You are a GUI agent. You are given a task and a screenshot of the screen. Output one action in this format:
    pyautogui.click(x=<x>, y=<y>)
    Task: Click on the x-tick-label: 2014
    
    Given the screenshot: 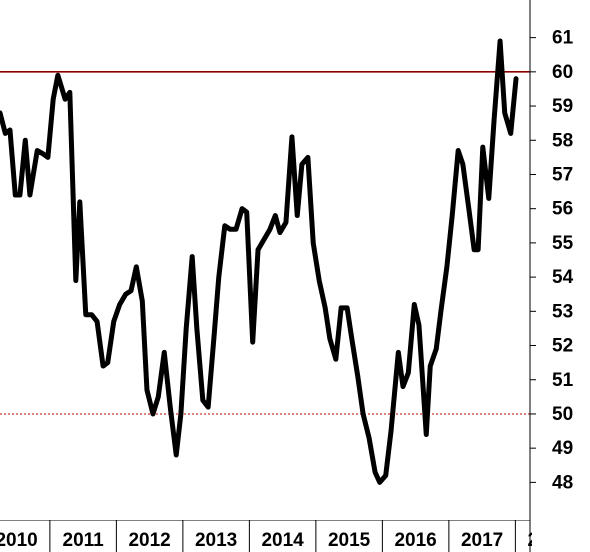 What is the action you would take?
    pyautogui.click(x=282, y=540)
    